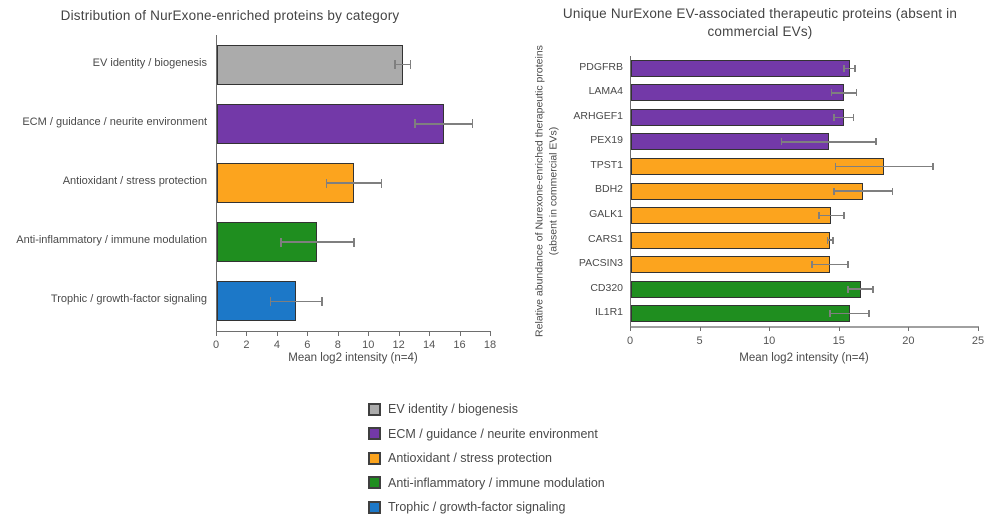 The width and height of the screenshot is (1000, 523). What do you see at coordinates (354, 242) in the screenshot?
I see `error-cap-right-Anti-inflammatory / immune modulation` at bounding box center [354, 242].